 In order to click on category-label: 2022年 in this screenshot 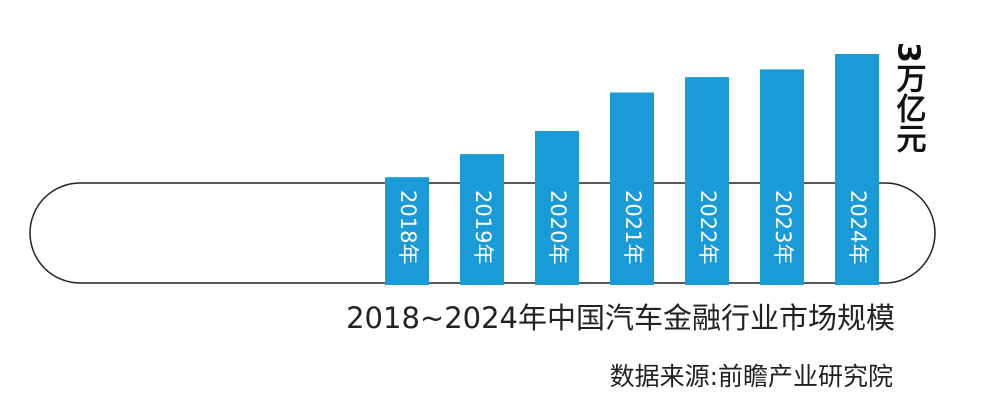, I will do `click(708, 227)`.